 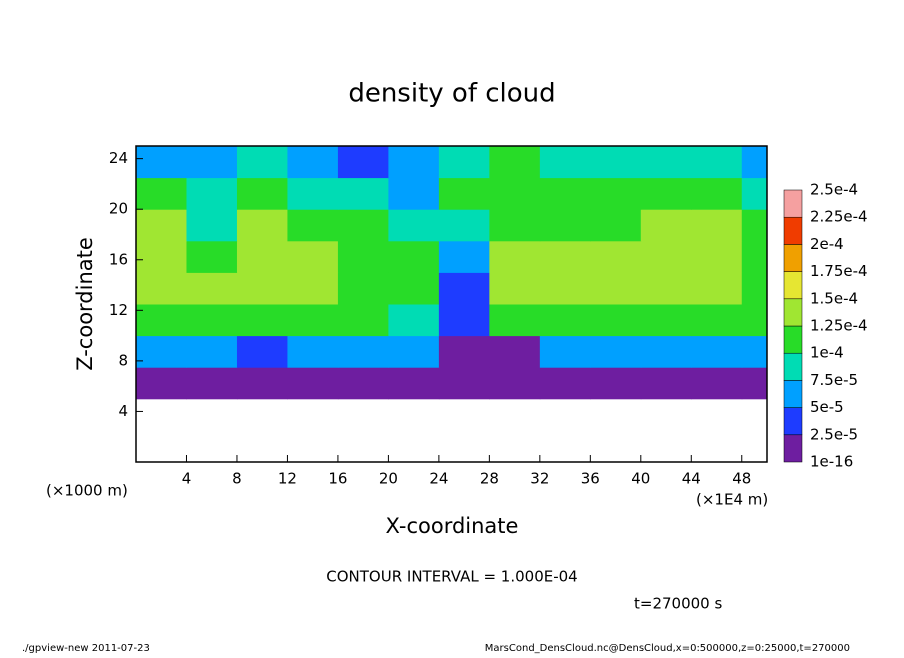 What do you see at coordinates (337, 479) in the screenshot?
I see `x-tick-label: 16` at bounding box center [337, 479].